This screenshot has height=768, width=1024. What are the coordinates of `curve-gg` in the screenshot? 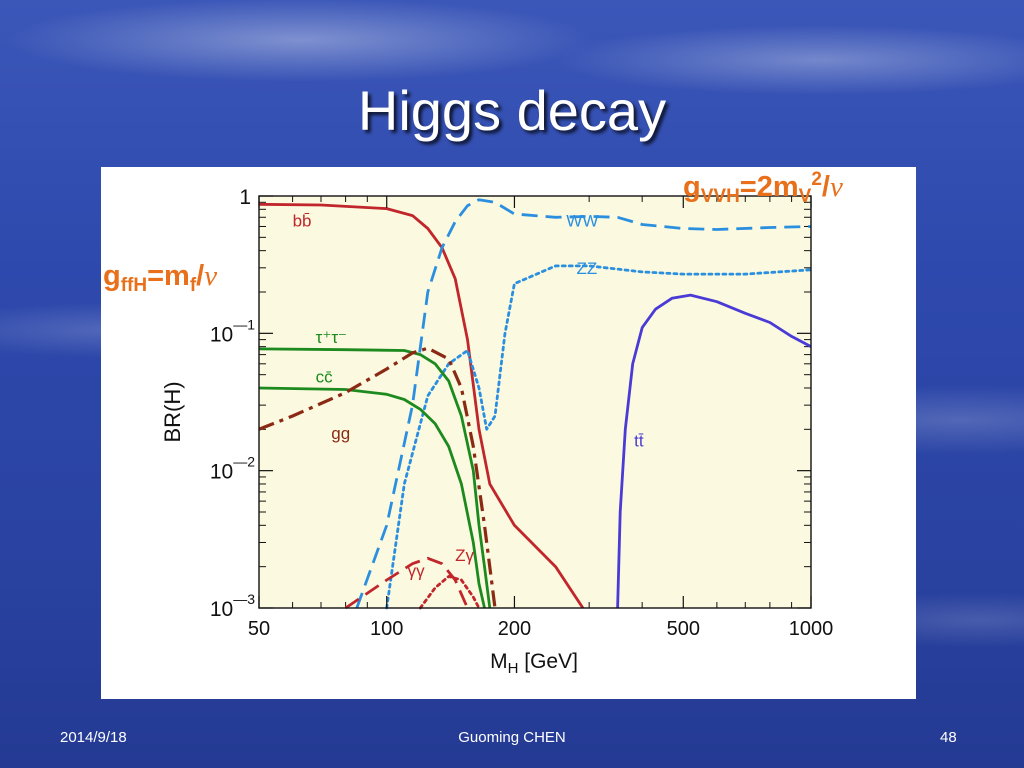 It's located at (377, 477).